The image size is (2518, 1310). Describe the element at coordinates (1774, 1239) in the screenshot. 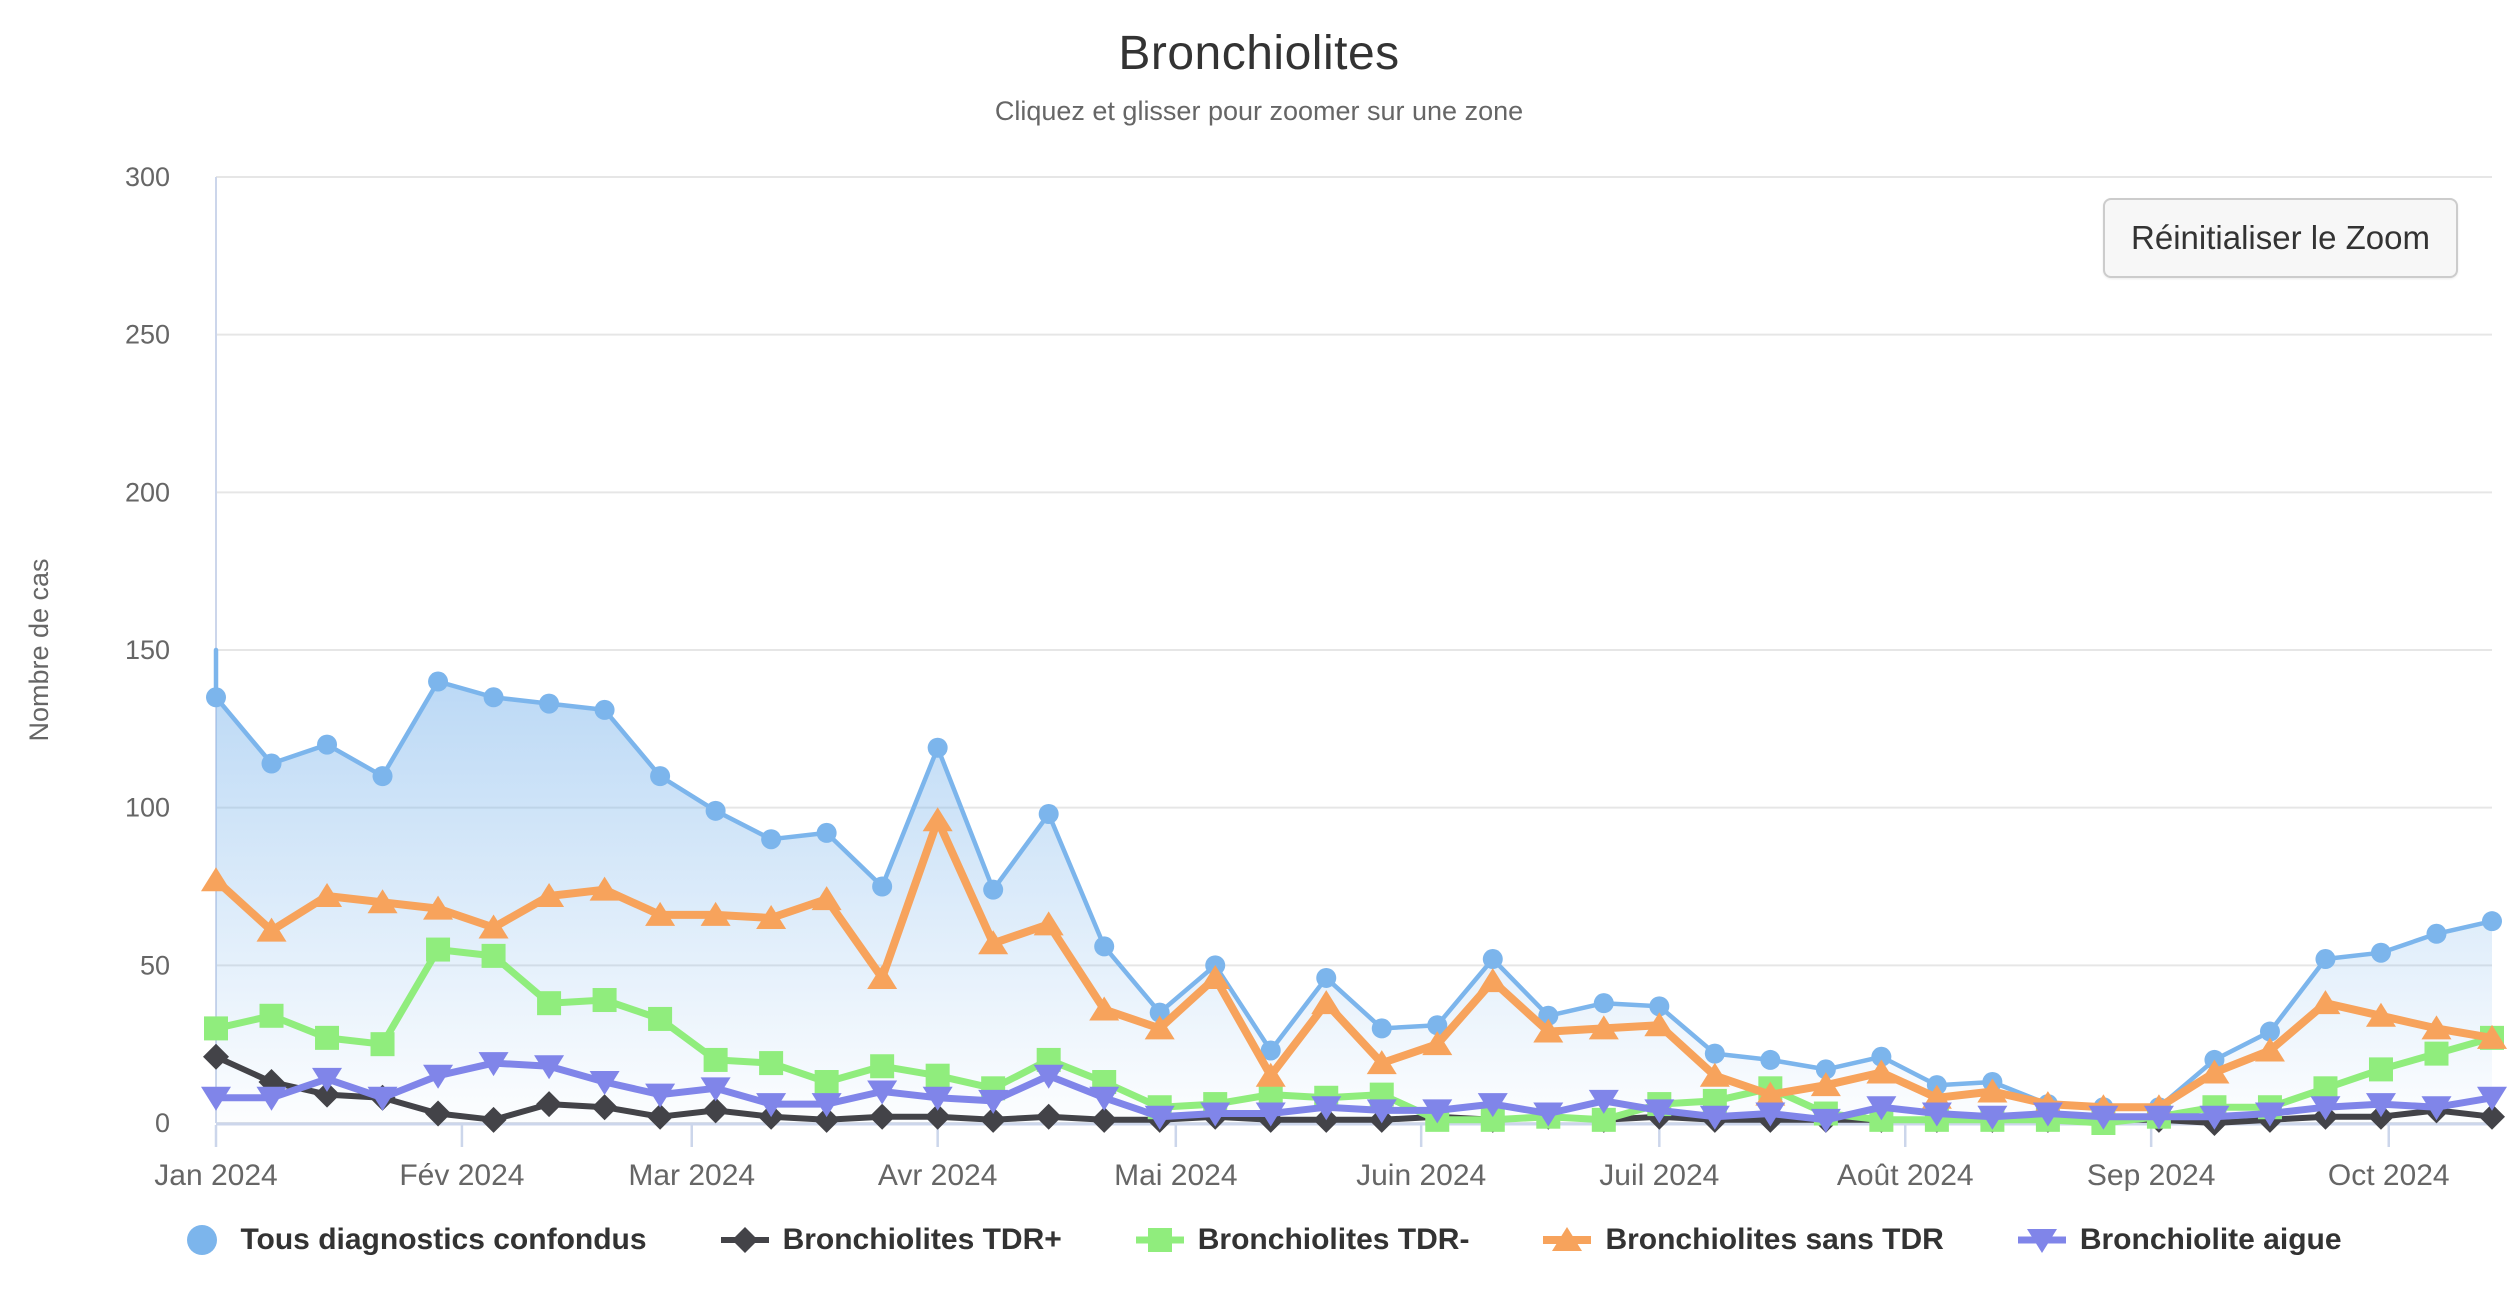

I see `legend-label: Bronchiolites sans TDR` at that location.